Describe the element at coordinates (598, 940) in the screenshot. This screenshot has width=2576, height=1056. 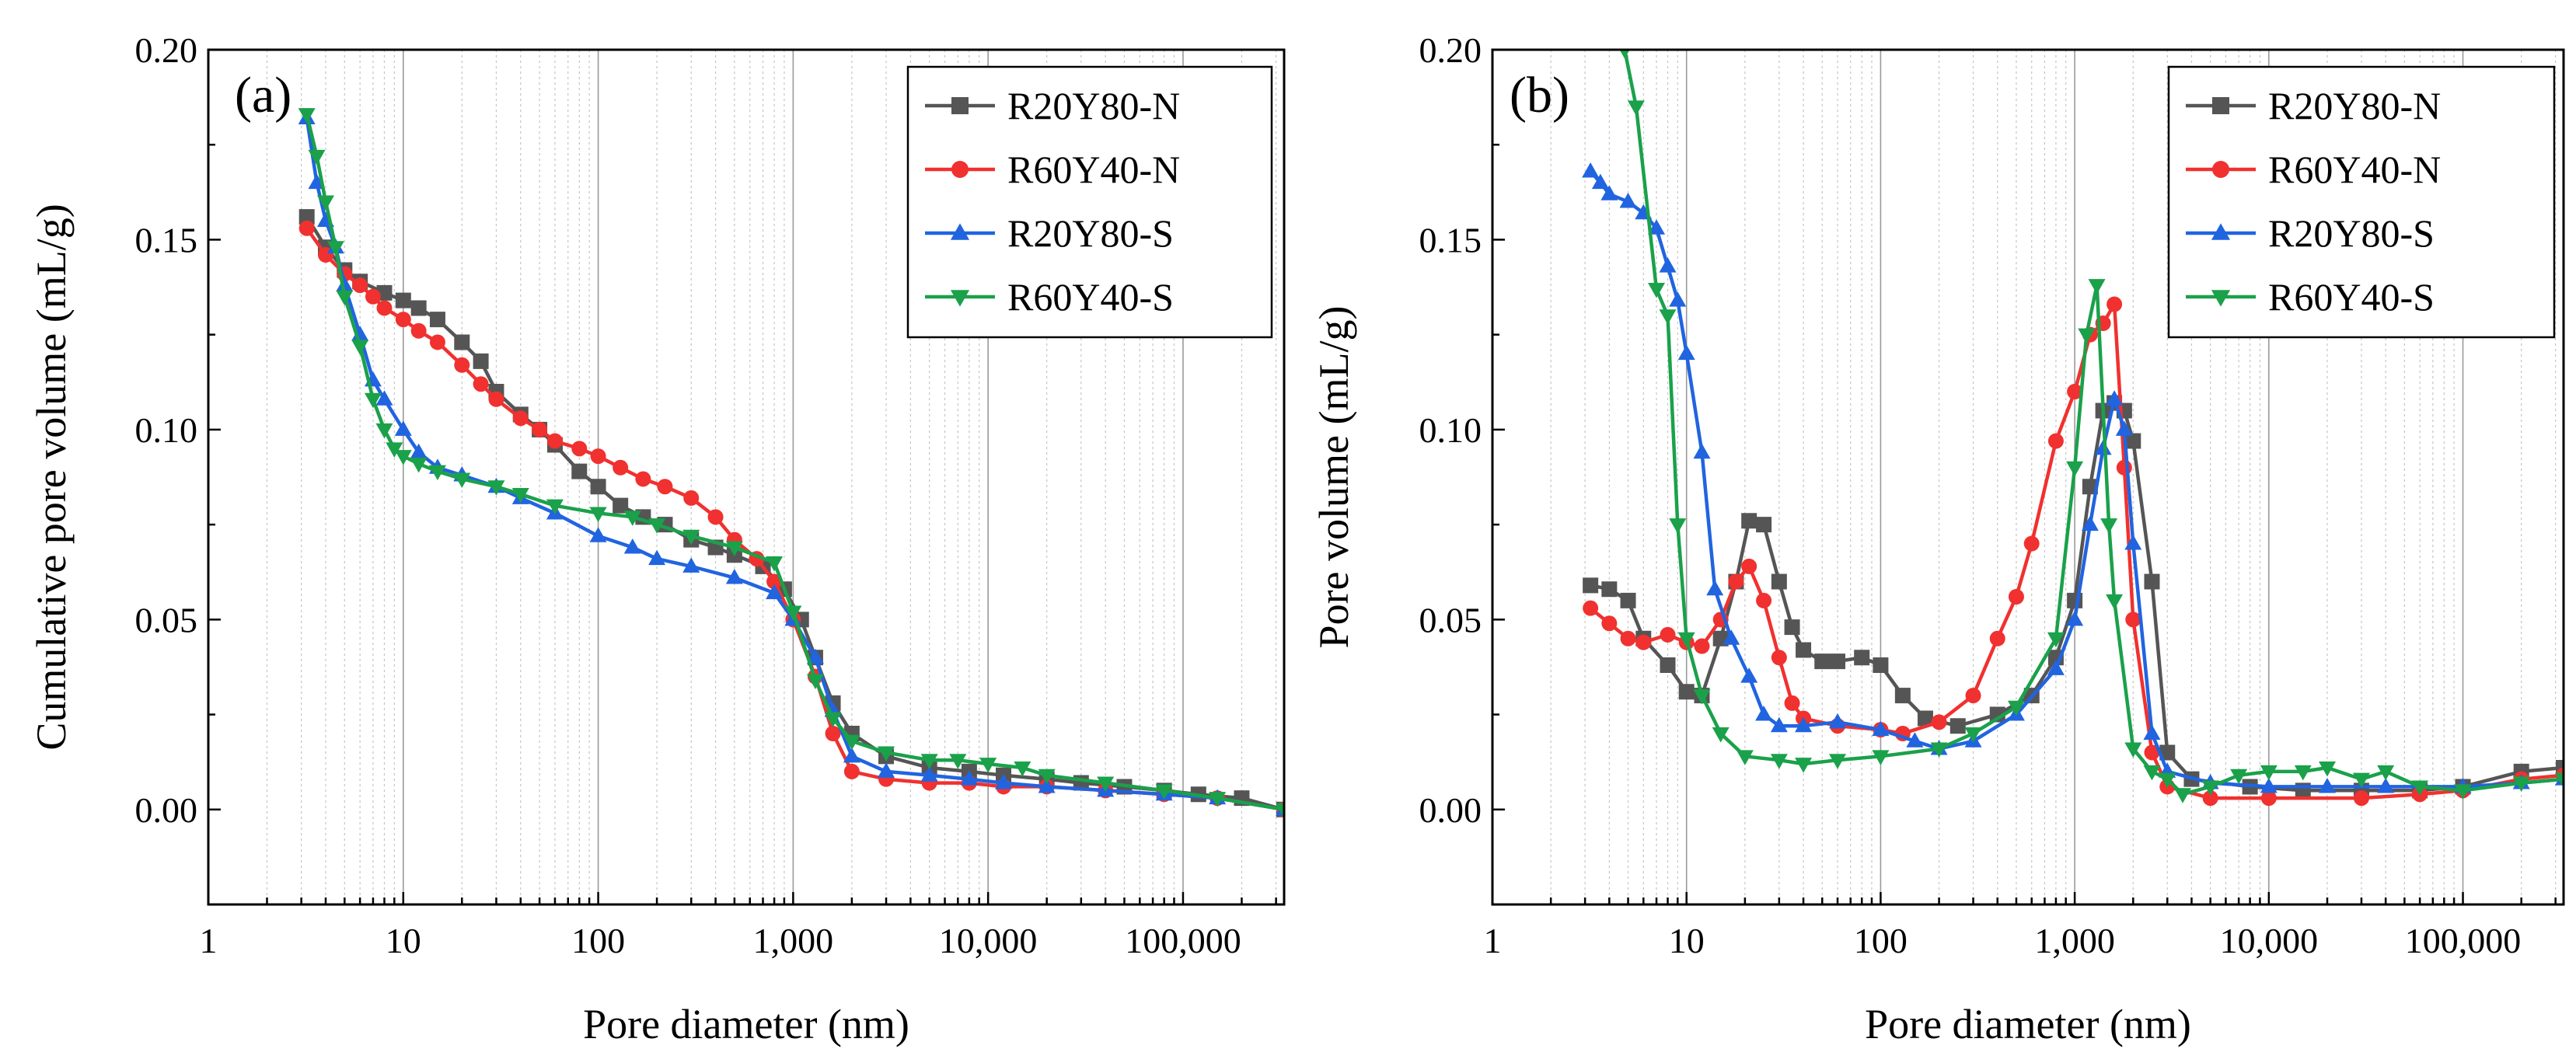
I see `panel-a-x-tick-label: 100` at that location.